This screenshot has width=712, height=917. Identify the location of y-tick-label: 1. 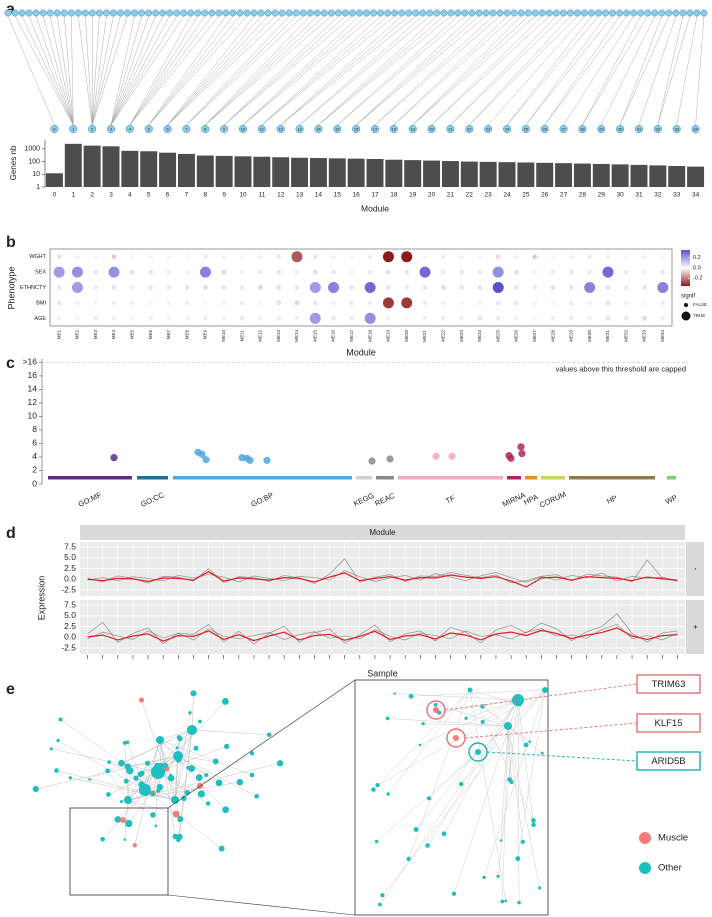
(38, 187).